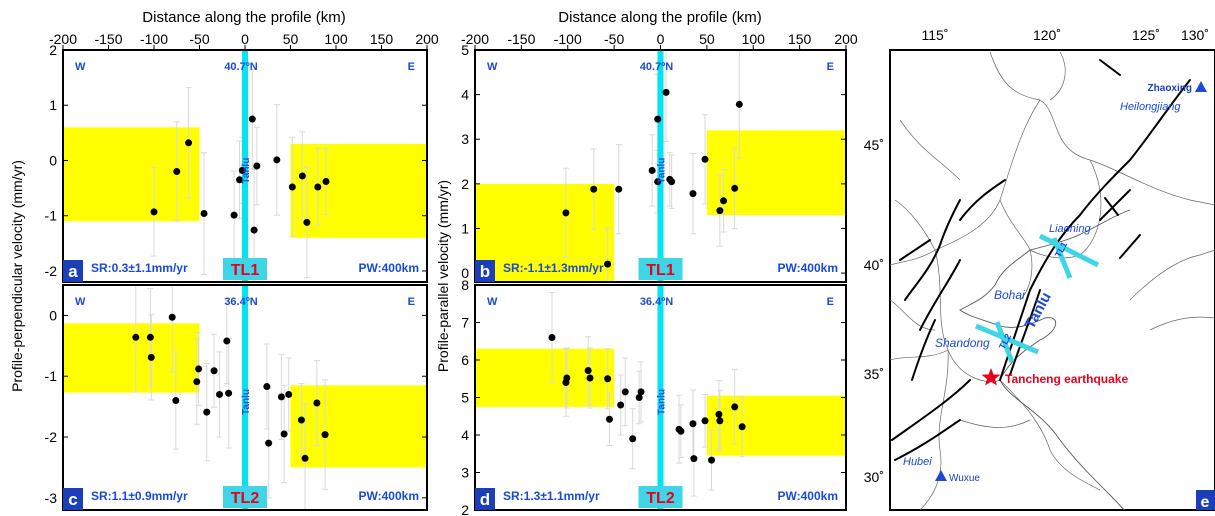  I want to click on latitude-label: 36.4ºN, so click(240, 302).